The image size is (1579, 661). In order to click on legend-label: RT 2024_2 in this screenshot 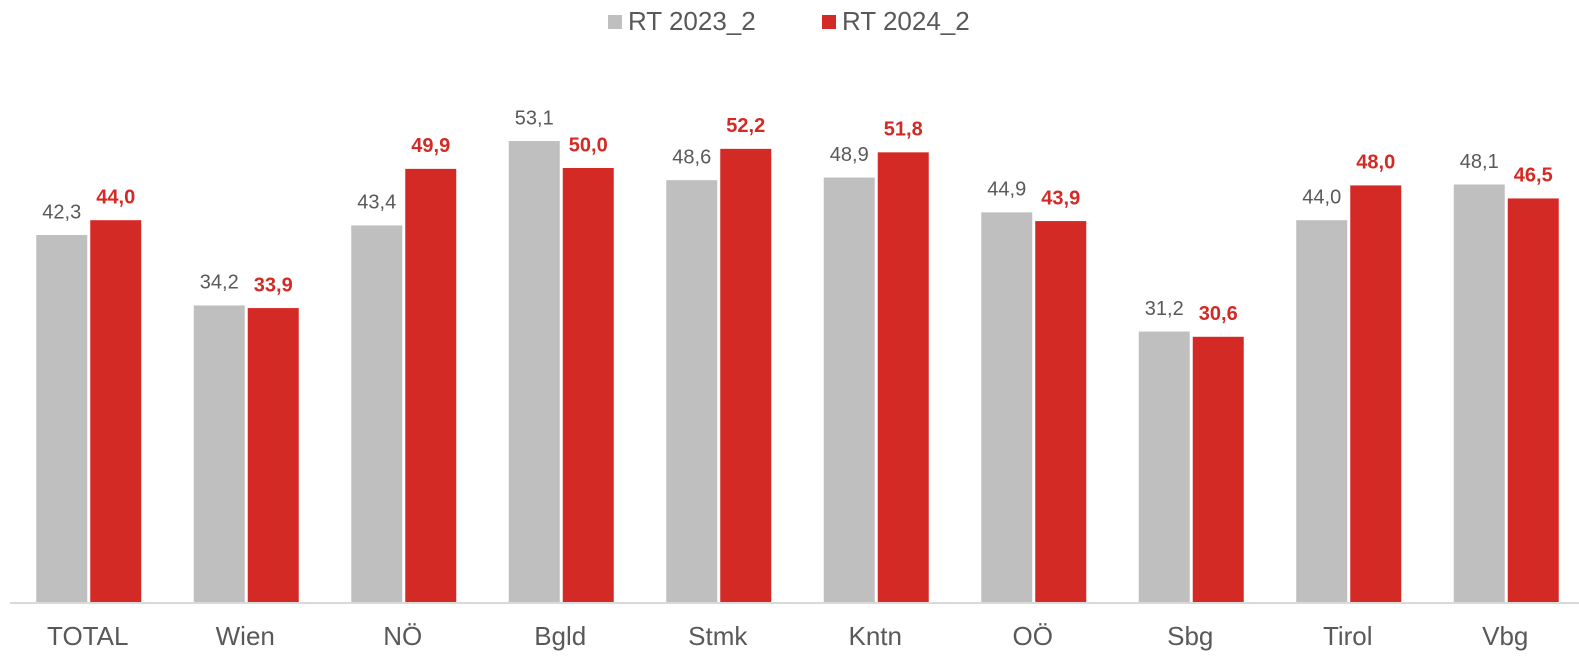, I will do `click(906, 21)`.